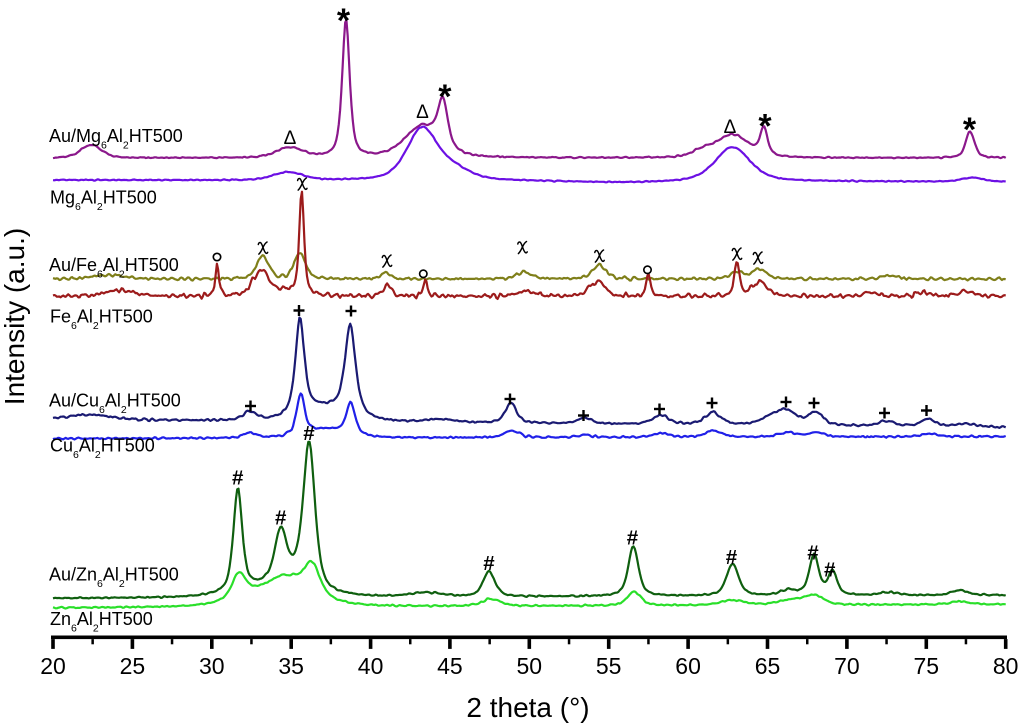 The width and height of the screenshot is (1024, 727). I want to click on svg-text: 45, so click(450, 666).